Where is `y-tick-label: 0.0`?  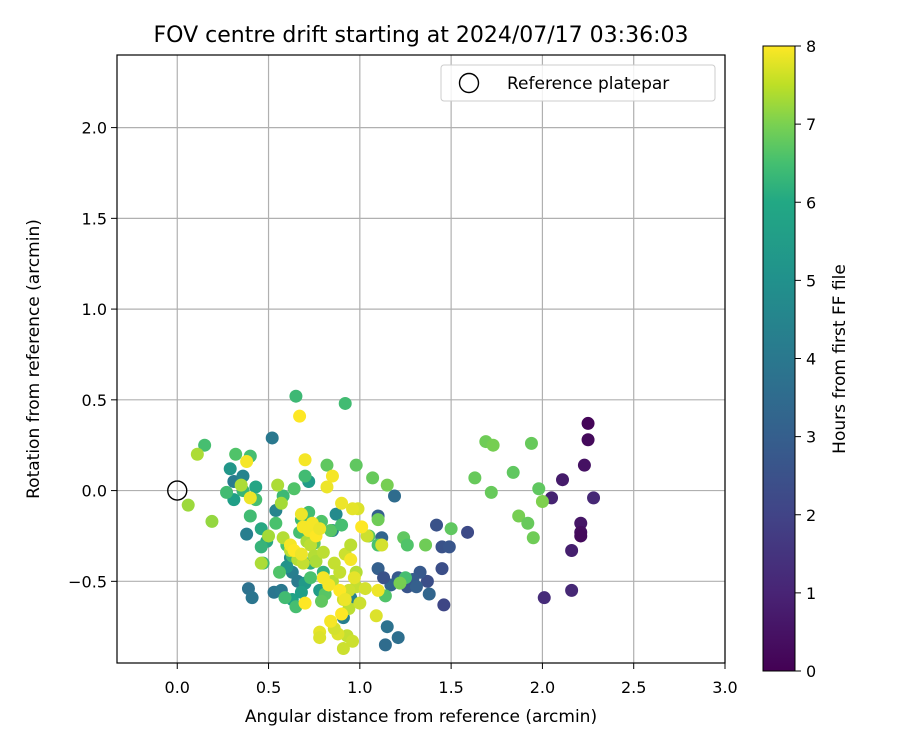
y-tick-label: 0.0 is located at coordinates (94, 491).